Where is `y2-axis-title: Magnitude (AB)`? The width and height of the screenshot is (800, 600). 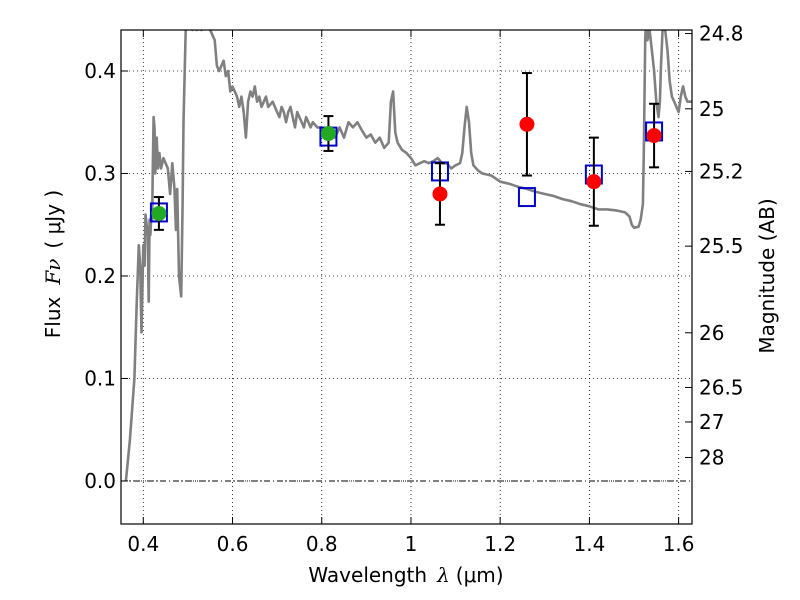 y2-axis-title: Magnitude (AB) is located at coordinates (767, 275).